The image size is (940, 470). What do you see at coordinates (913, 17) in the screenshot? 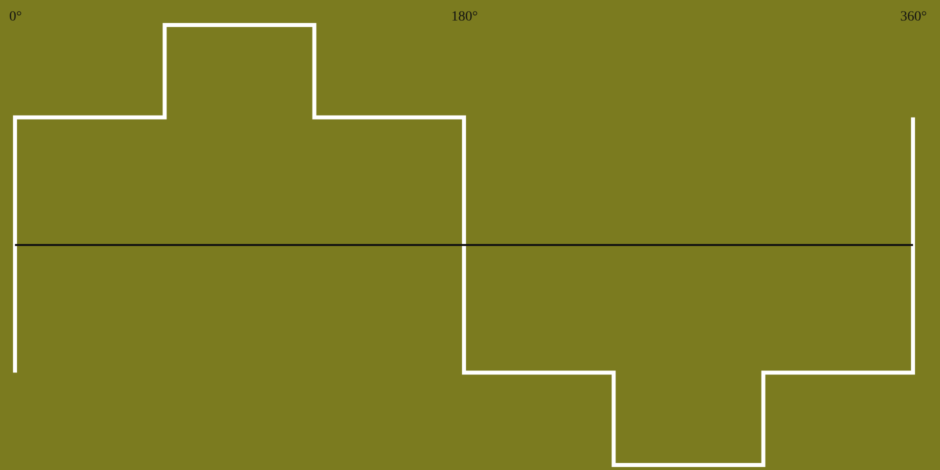
I see `x-tick-label: 360°` at bounding box center [913, 17].